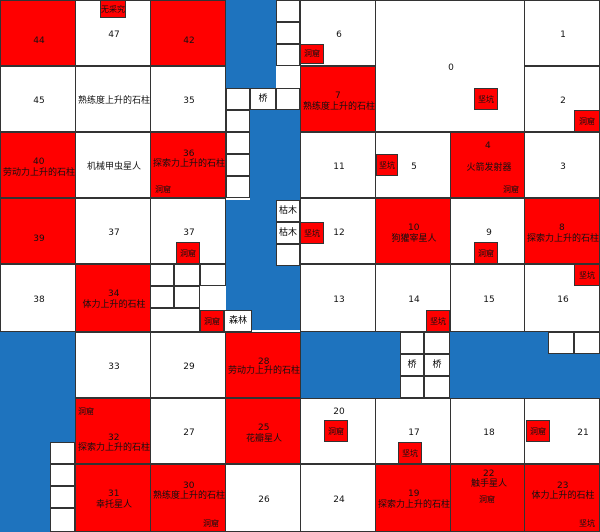  What do you see at coordinates (38, 33) in the screenshot?
I see `tile-46: 44` at bounding box center [38, 33].